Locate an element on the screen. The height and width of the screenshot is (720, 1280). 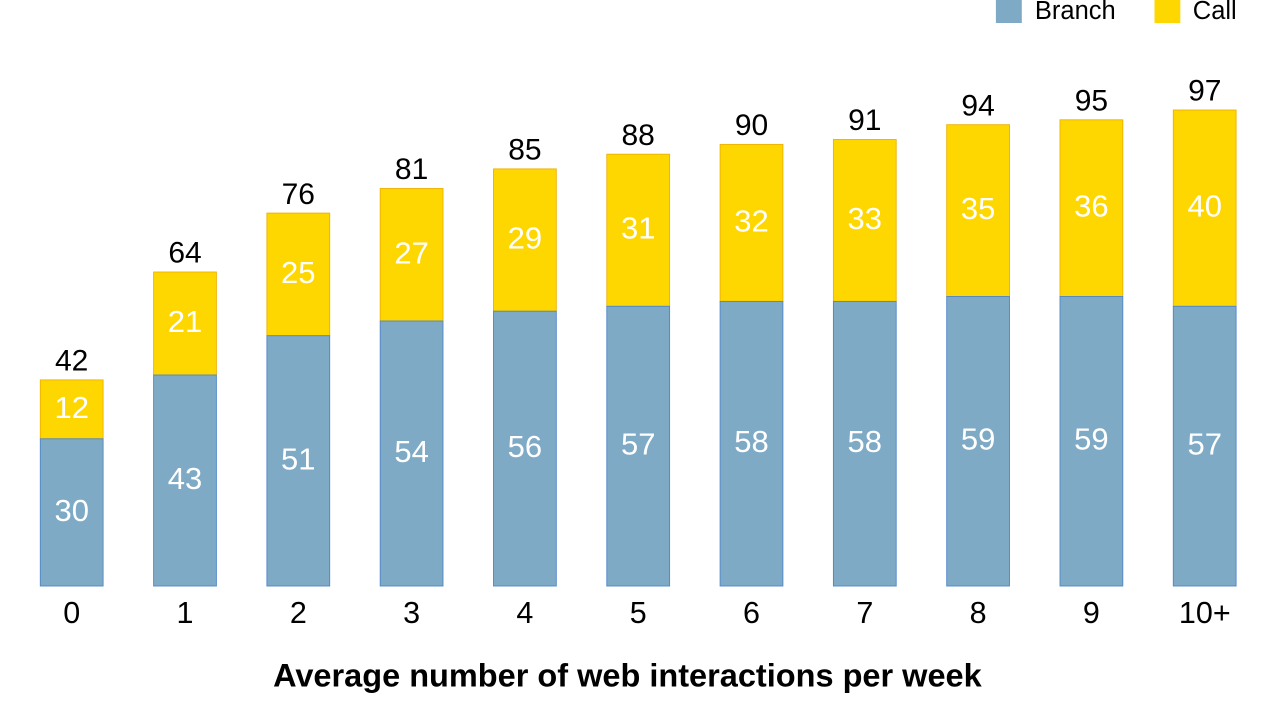
svg-text: 76 is located at coordinates (298, 194).